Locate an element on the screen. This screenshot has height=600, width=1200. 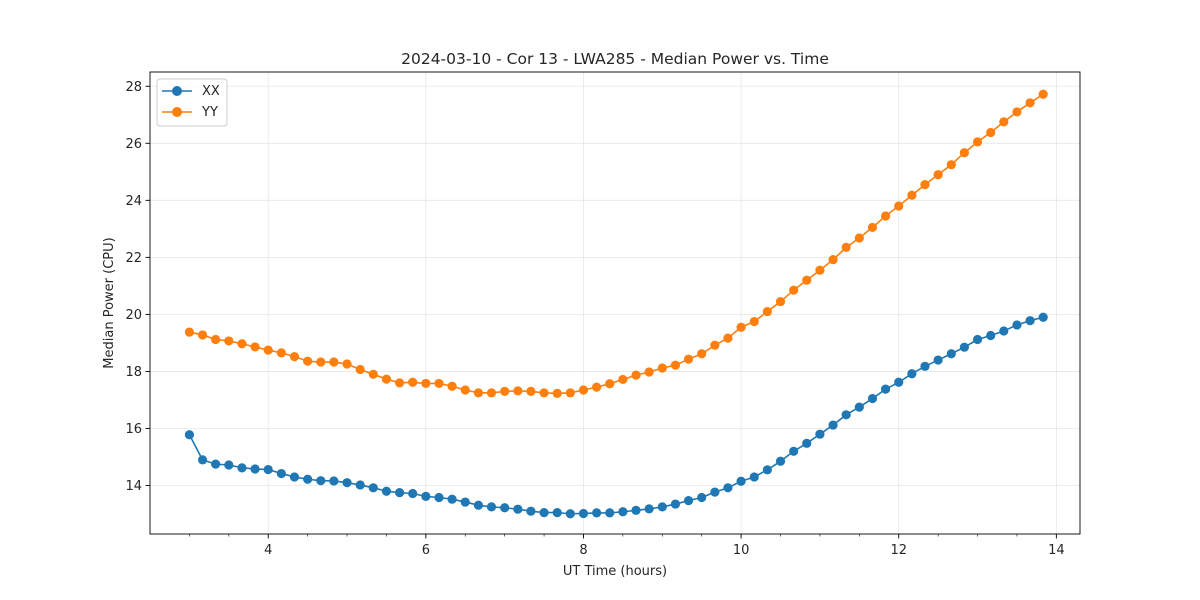
y-tick-label: 20 is located at coordinates (133, 315).